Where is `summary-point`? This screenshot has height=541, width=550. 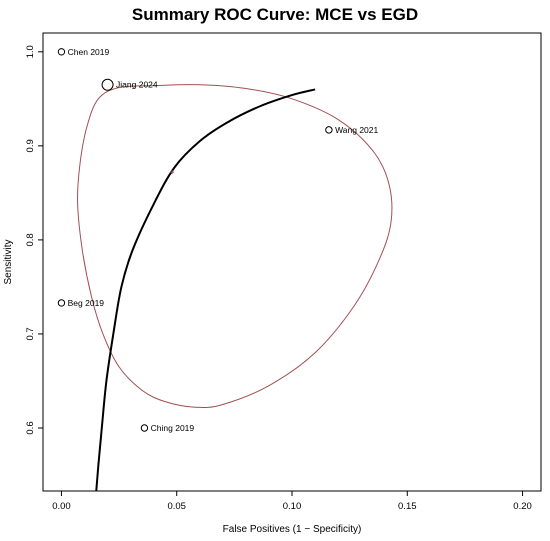
summary-point is located at coordinates (172, 172).